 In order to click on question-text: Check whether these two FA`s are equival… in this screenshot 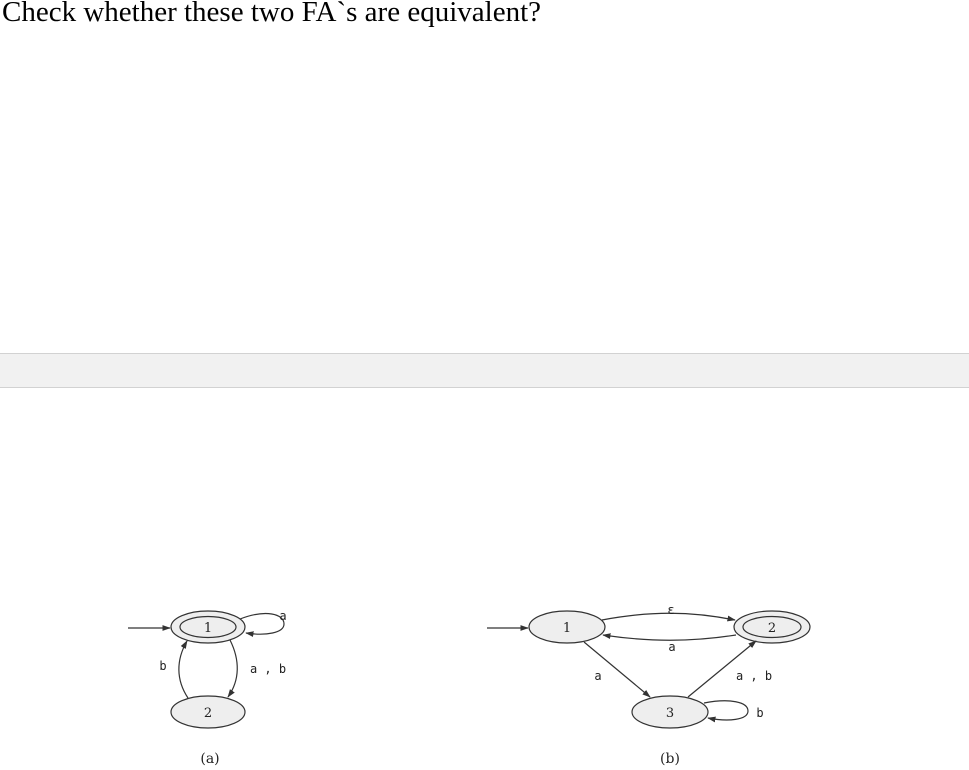, I will do `click(271, 14)`.